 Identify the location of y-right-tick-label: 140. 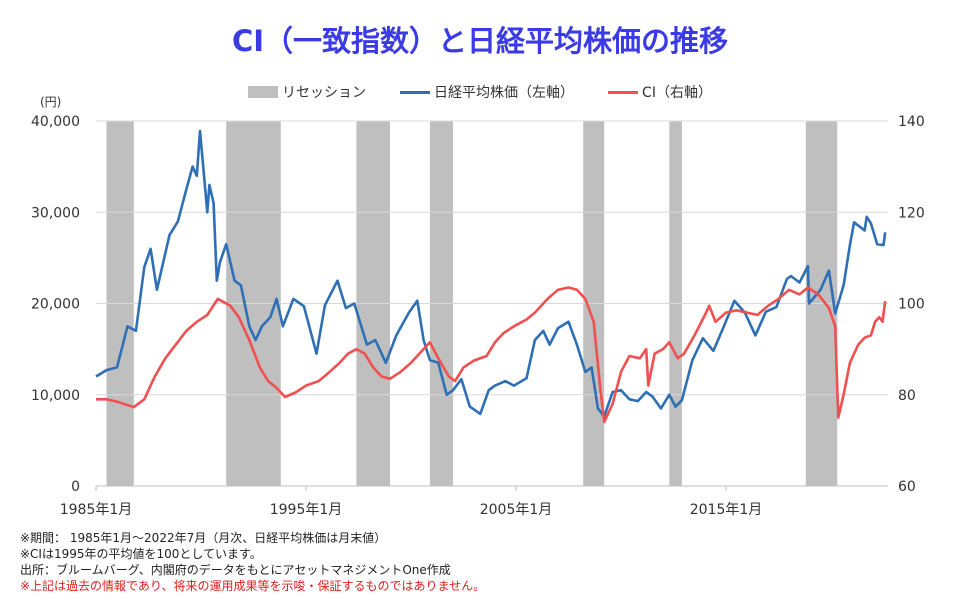
(911, 122).